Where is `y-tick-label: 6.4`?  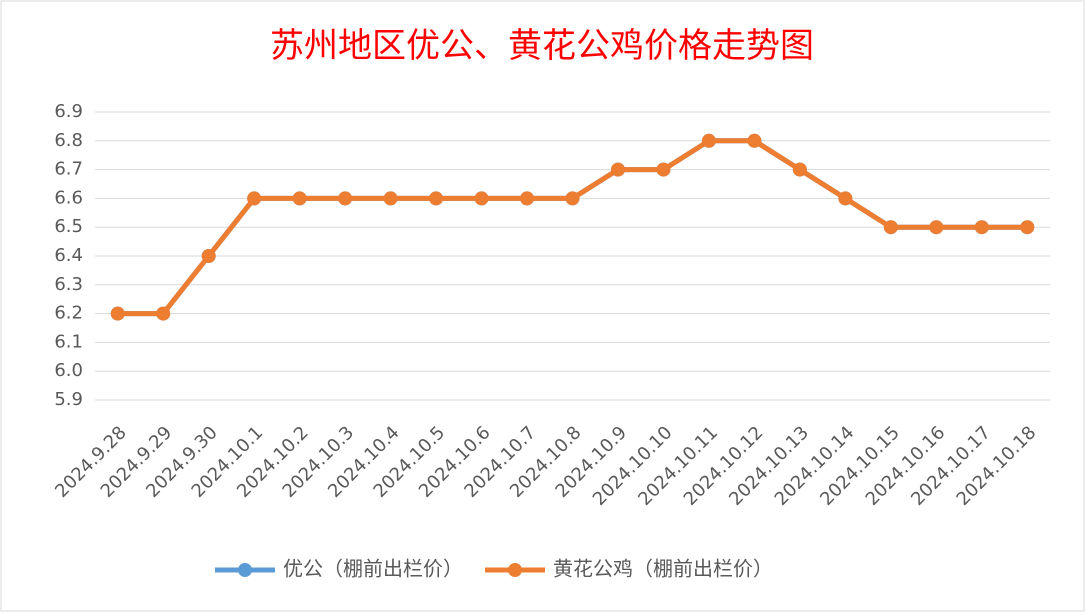
y-tick-label: 6.4 is located at coordinates (68, 255).